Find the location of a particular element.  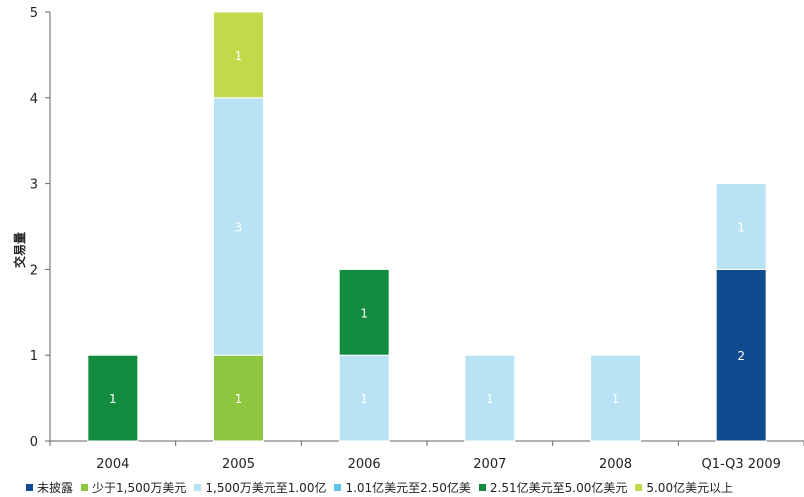

y-tick-label: 4 is located at coordinates (34, 99).